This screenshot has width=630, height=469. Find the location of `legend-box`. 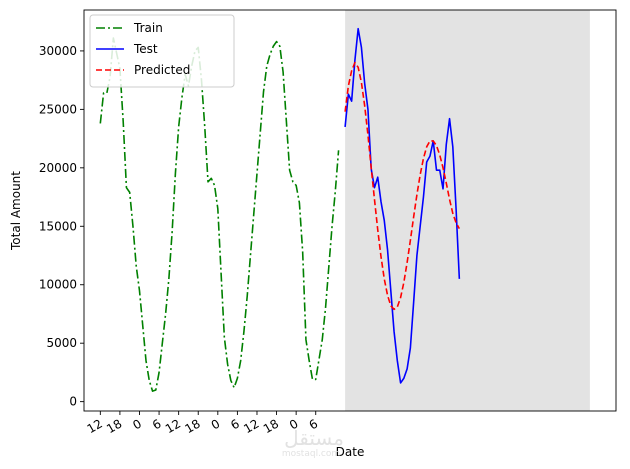

legend-box is located at coordinates (162, 51).